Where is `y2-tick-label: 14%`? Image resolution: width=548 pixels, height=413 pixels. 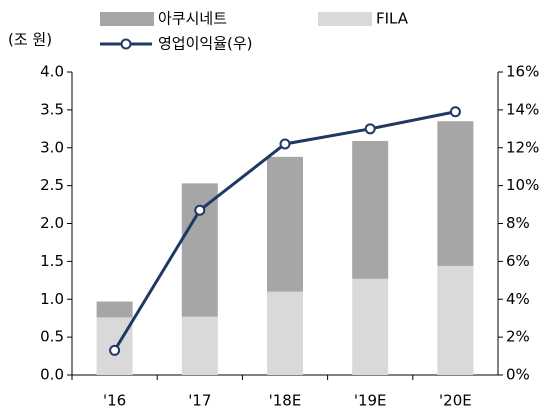
y2-tick-label: 14% is located at coordinates (522, 109).